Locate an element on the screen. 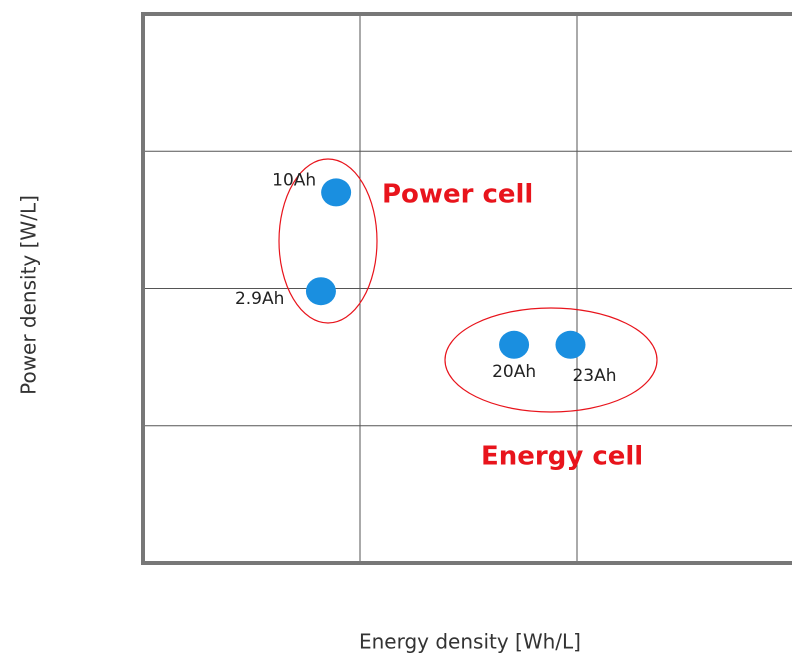 The width and height of the screenshot is (792, 661). y-axis-label: Power density [W/L] is located at coordinates (29, 295).